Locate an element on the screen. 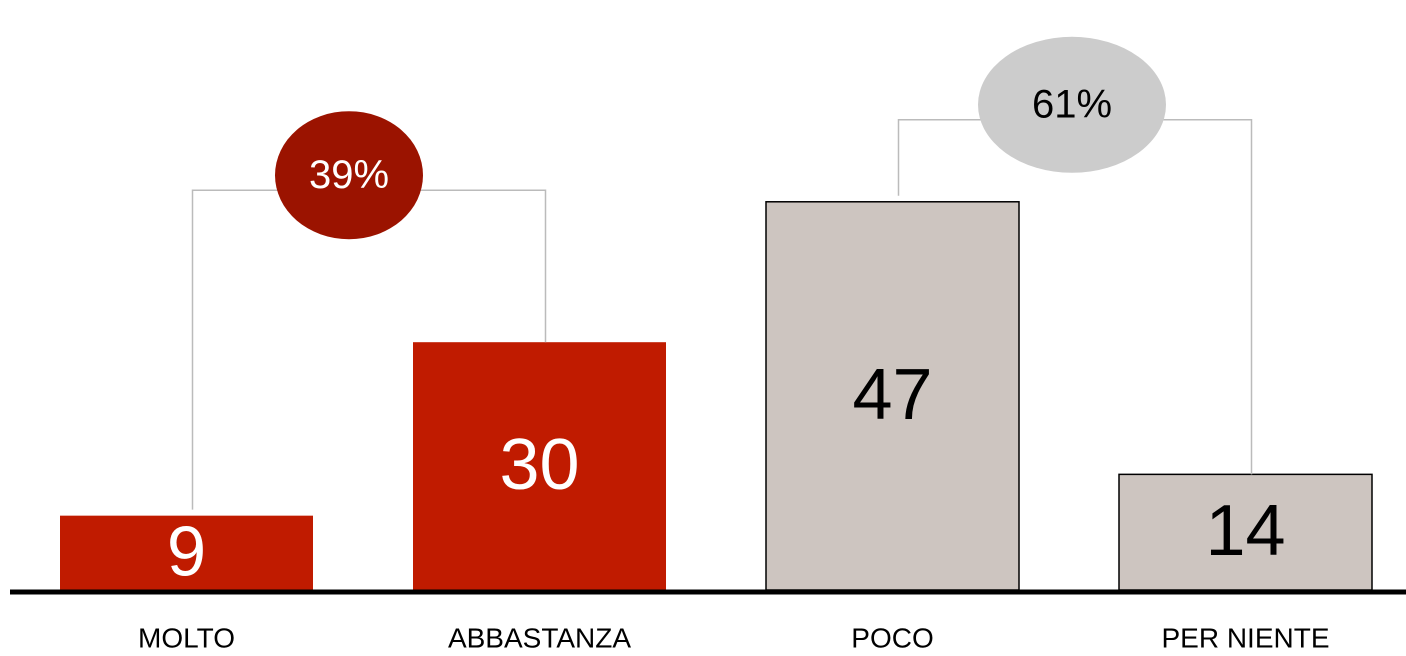  annotation-label: 61% is located at coordinates (1072, 104).